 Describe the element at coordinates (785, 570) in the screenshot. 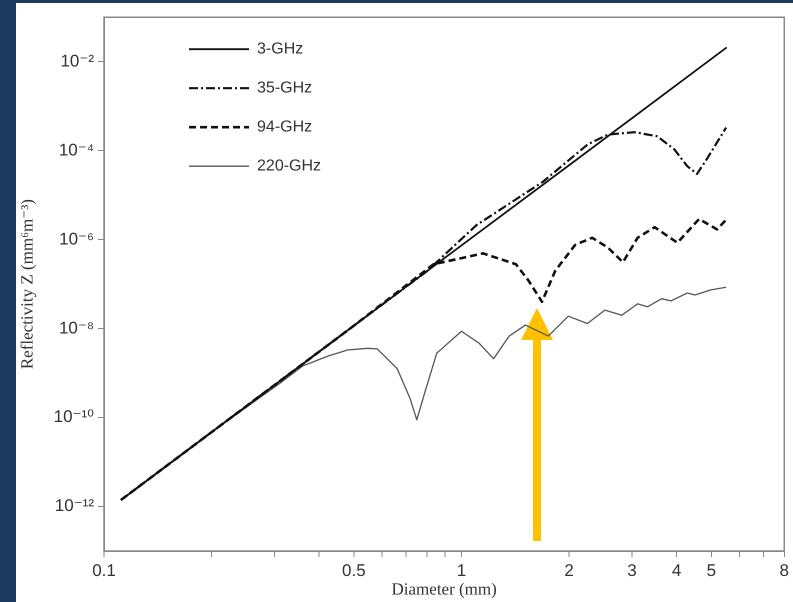

I see `x-tick-label: 8` at that location.